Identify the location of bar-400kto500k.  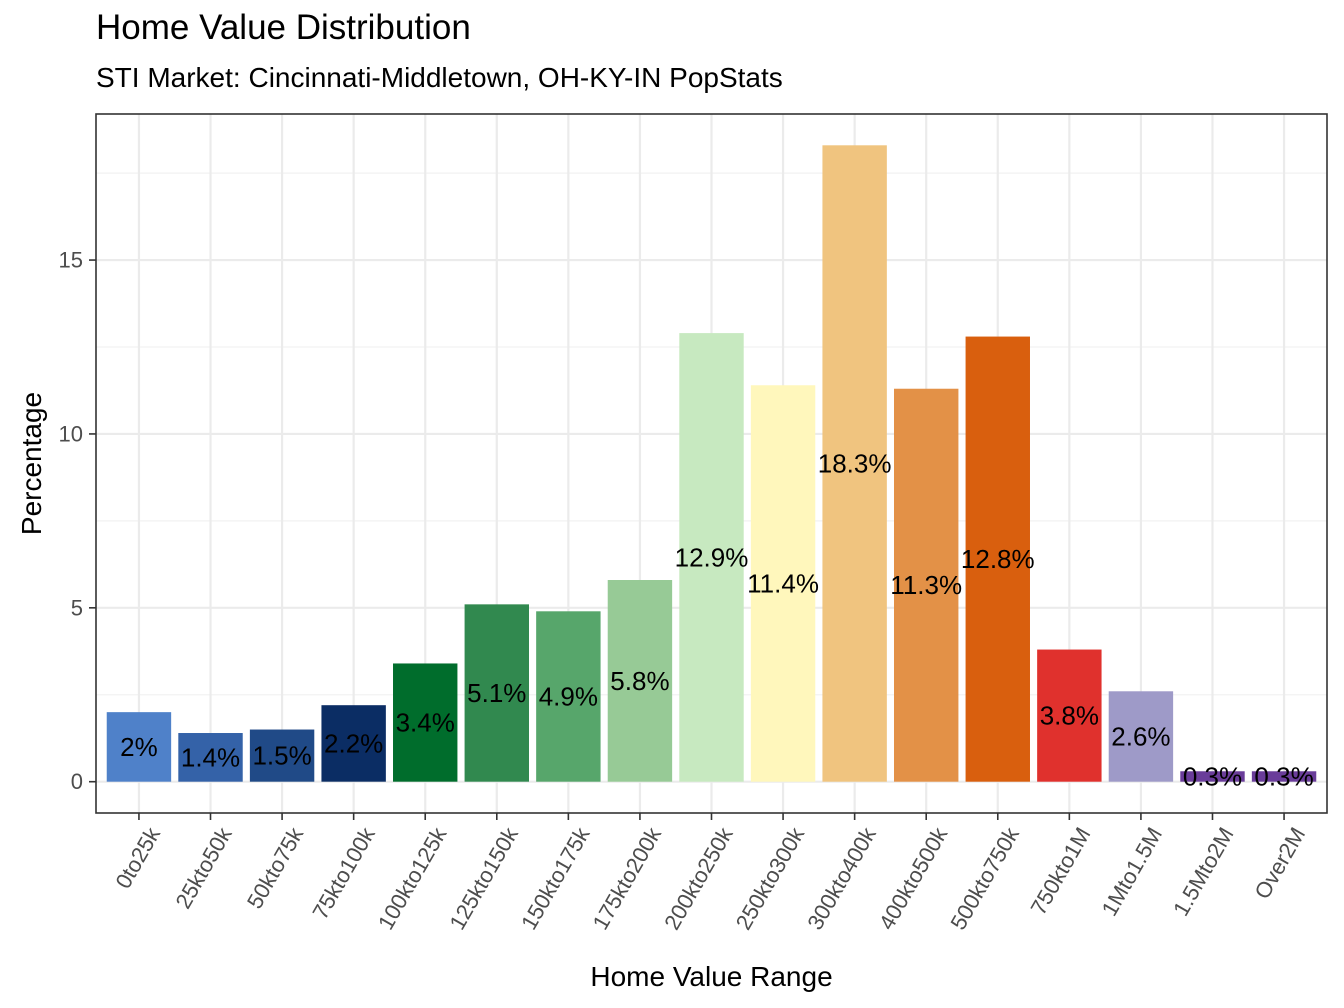
(926, 585).